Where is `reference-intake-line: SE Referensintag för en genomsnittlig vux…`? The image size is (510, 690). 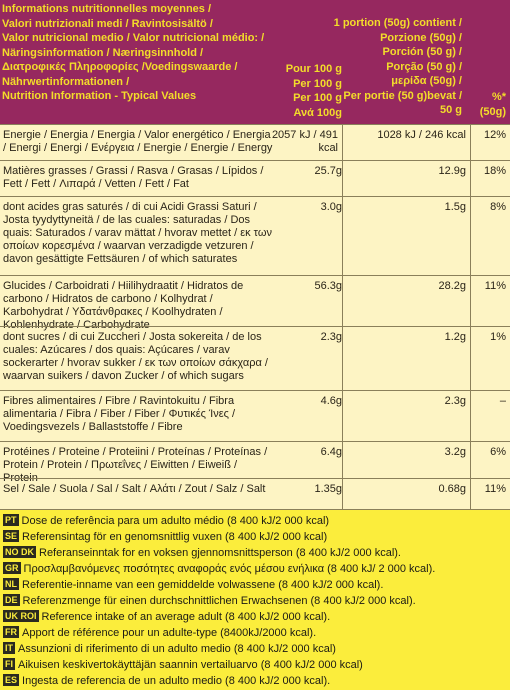 reference-intake-line: SE Referensintag för en genomsnittlig vux… is located at coordinates (165, 537).